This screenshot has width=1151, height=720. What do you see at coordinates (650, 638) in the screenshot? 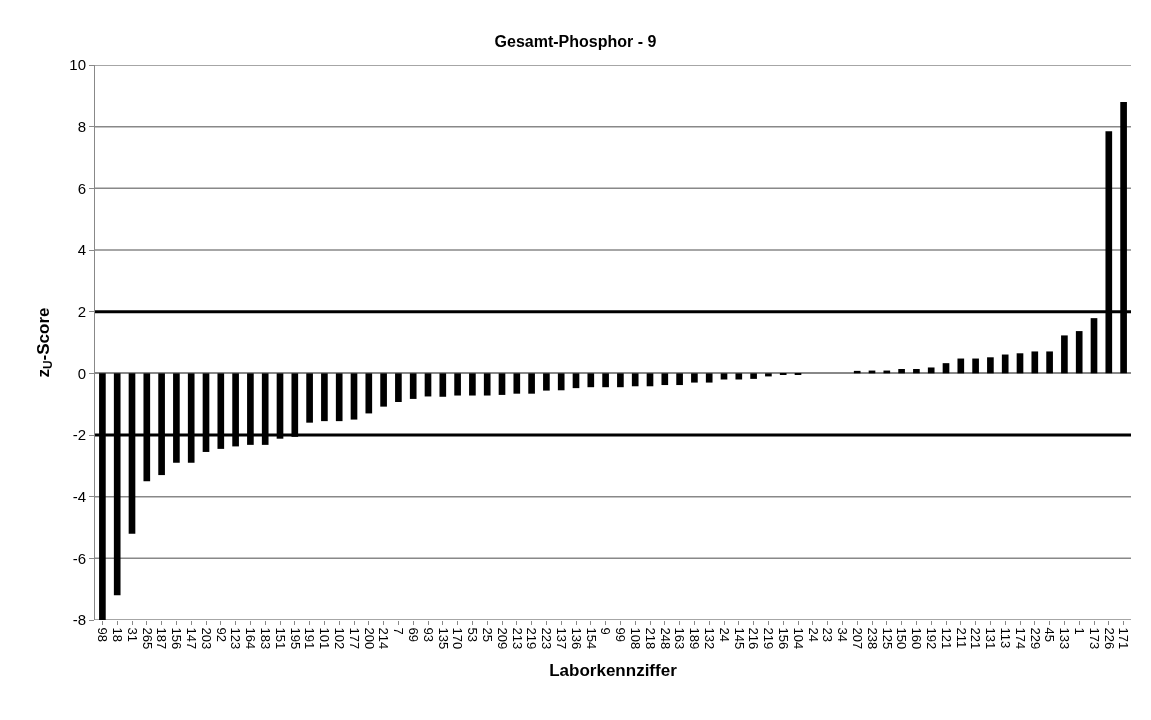
I see `x-tick-label: 218` at bounding box center [650, 638].